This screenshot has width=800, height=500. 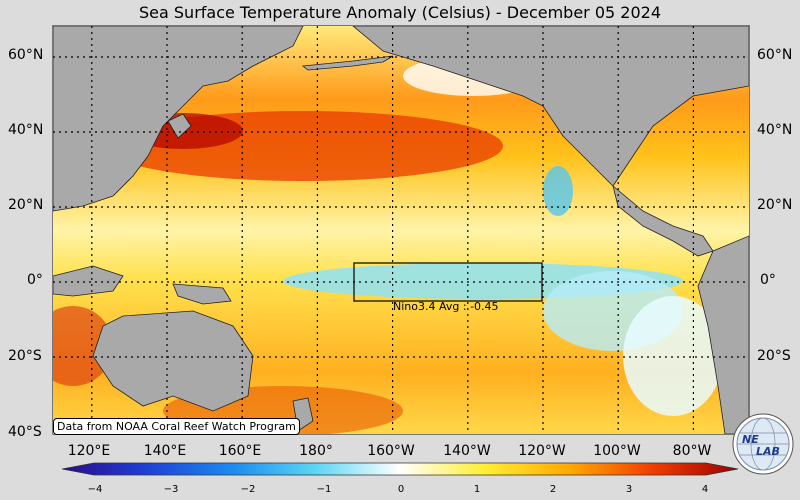 What do you see at coordinates (484, 306) in the screenshot?
I see `nino34-value: -0.45` at bounding box center [484, 306].